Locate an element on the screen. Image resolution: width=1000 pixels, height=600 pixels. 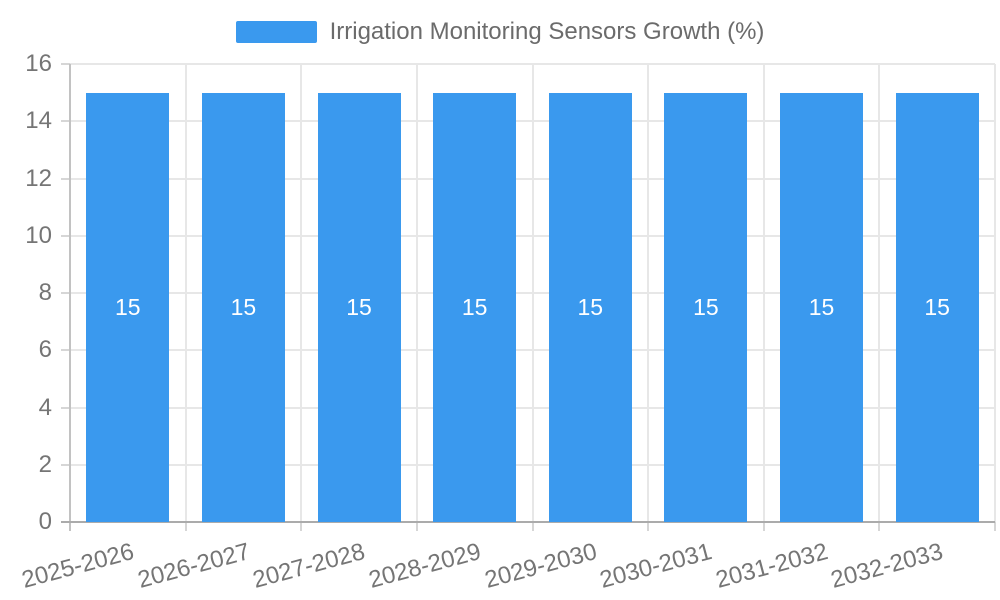
x-tick-label-text: 2027-2028 is located at coordinates (309, 566).